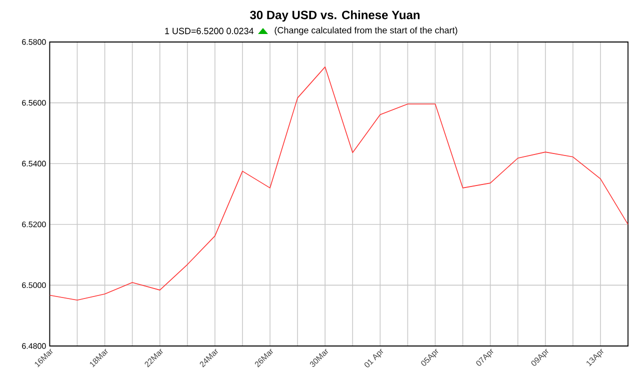 This screenshot has height=378, width=639. What do you see at coordinates (34, 225) in the screenshot?
I see `y-tick-label: 6.5200` at bounding box center [34, 225].